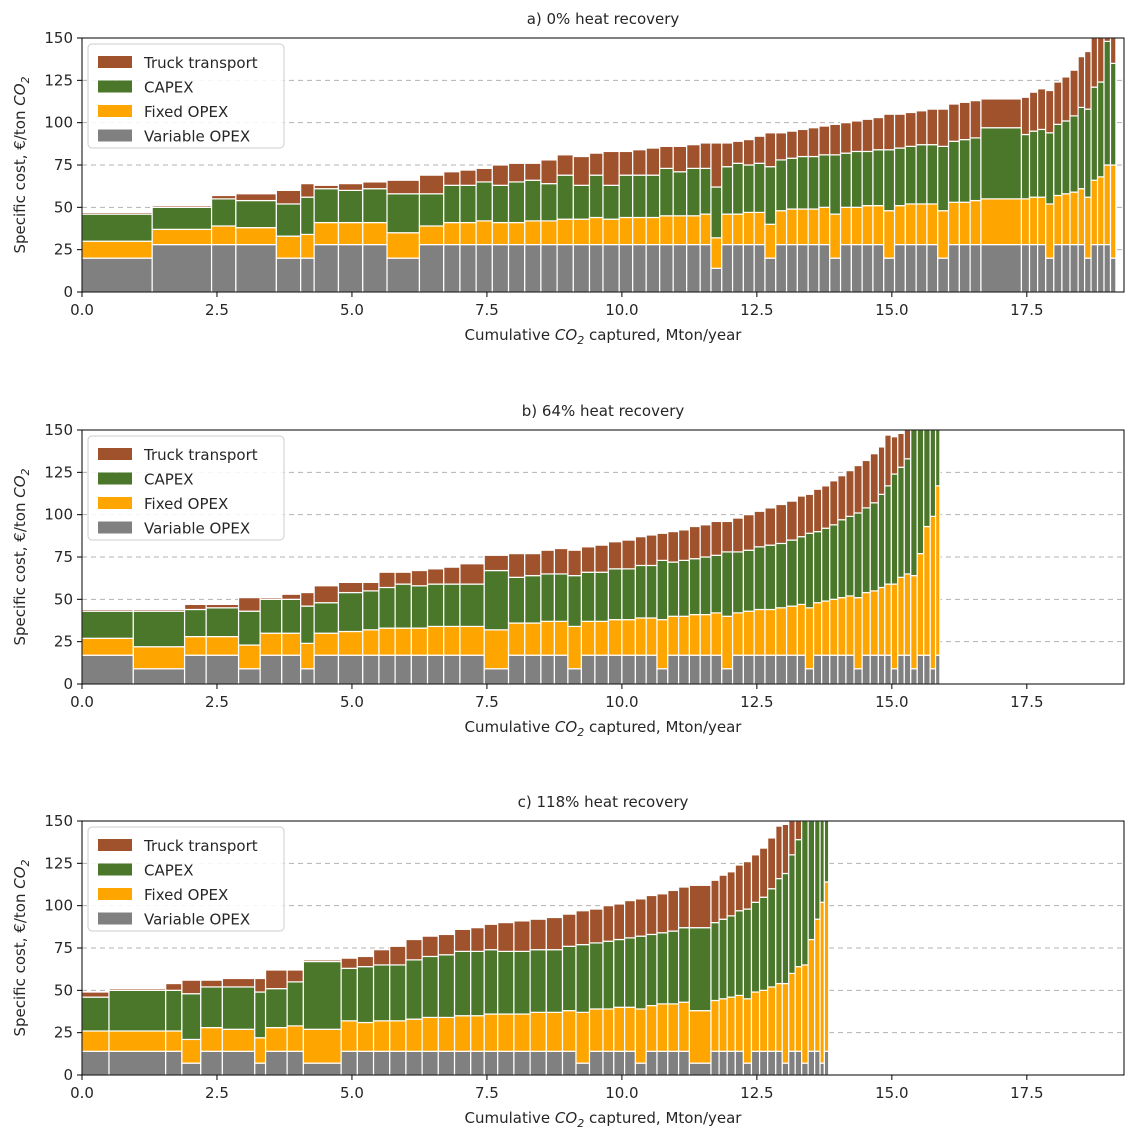 The height and width of the screenshot is (1131, 1129). What do you see at coordinates (510, 1118) in the screenshot?
I see `x-axis-label-prefix: Cumulative` at bounding box center [510, 1118].